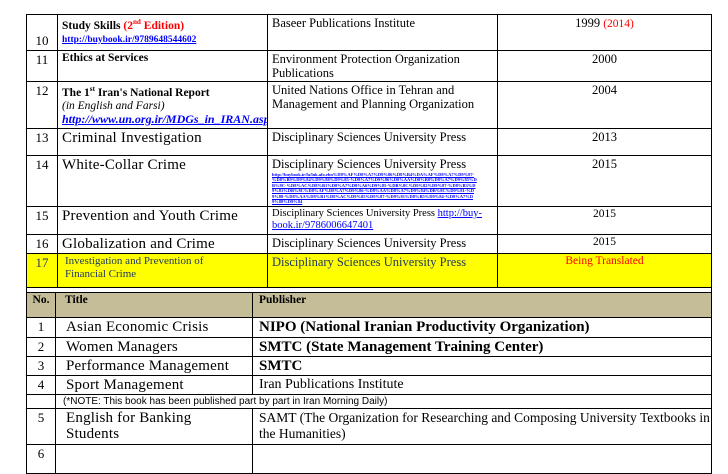 The height and width of the screenshot is (474, 728). Describe the element at coordinates (41, 347) in the screenshot. I see `row-number: 2` at that location.